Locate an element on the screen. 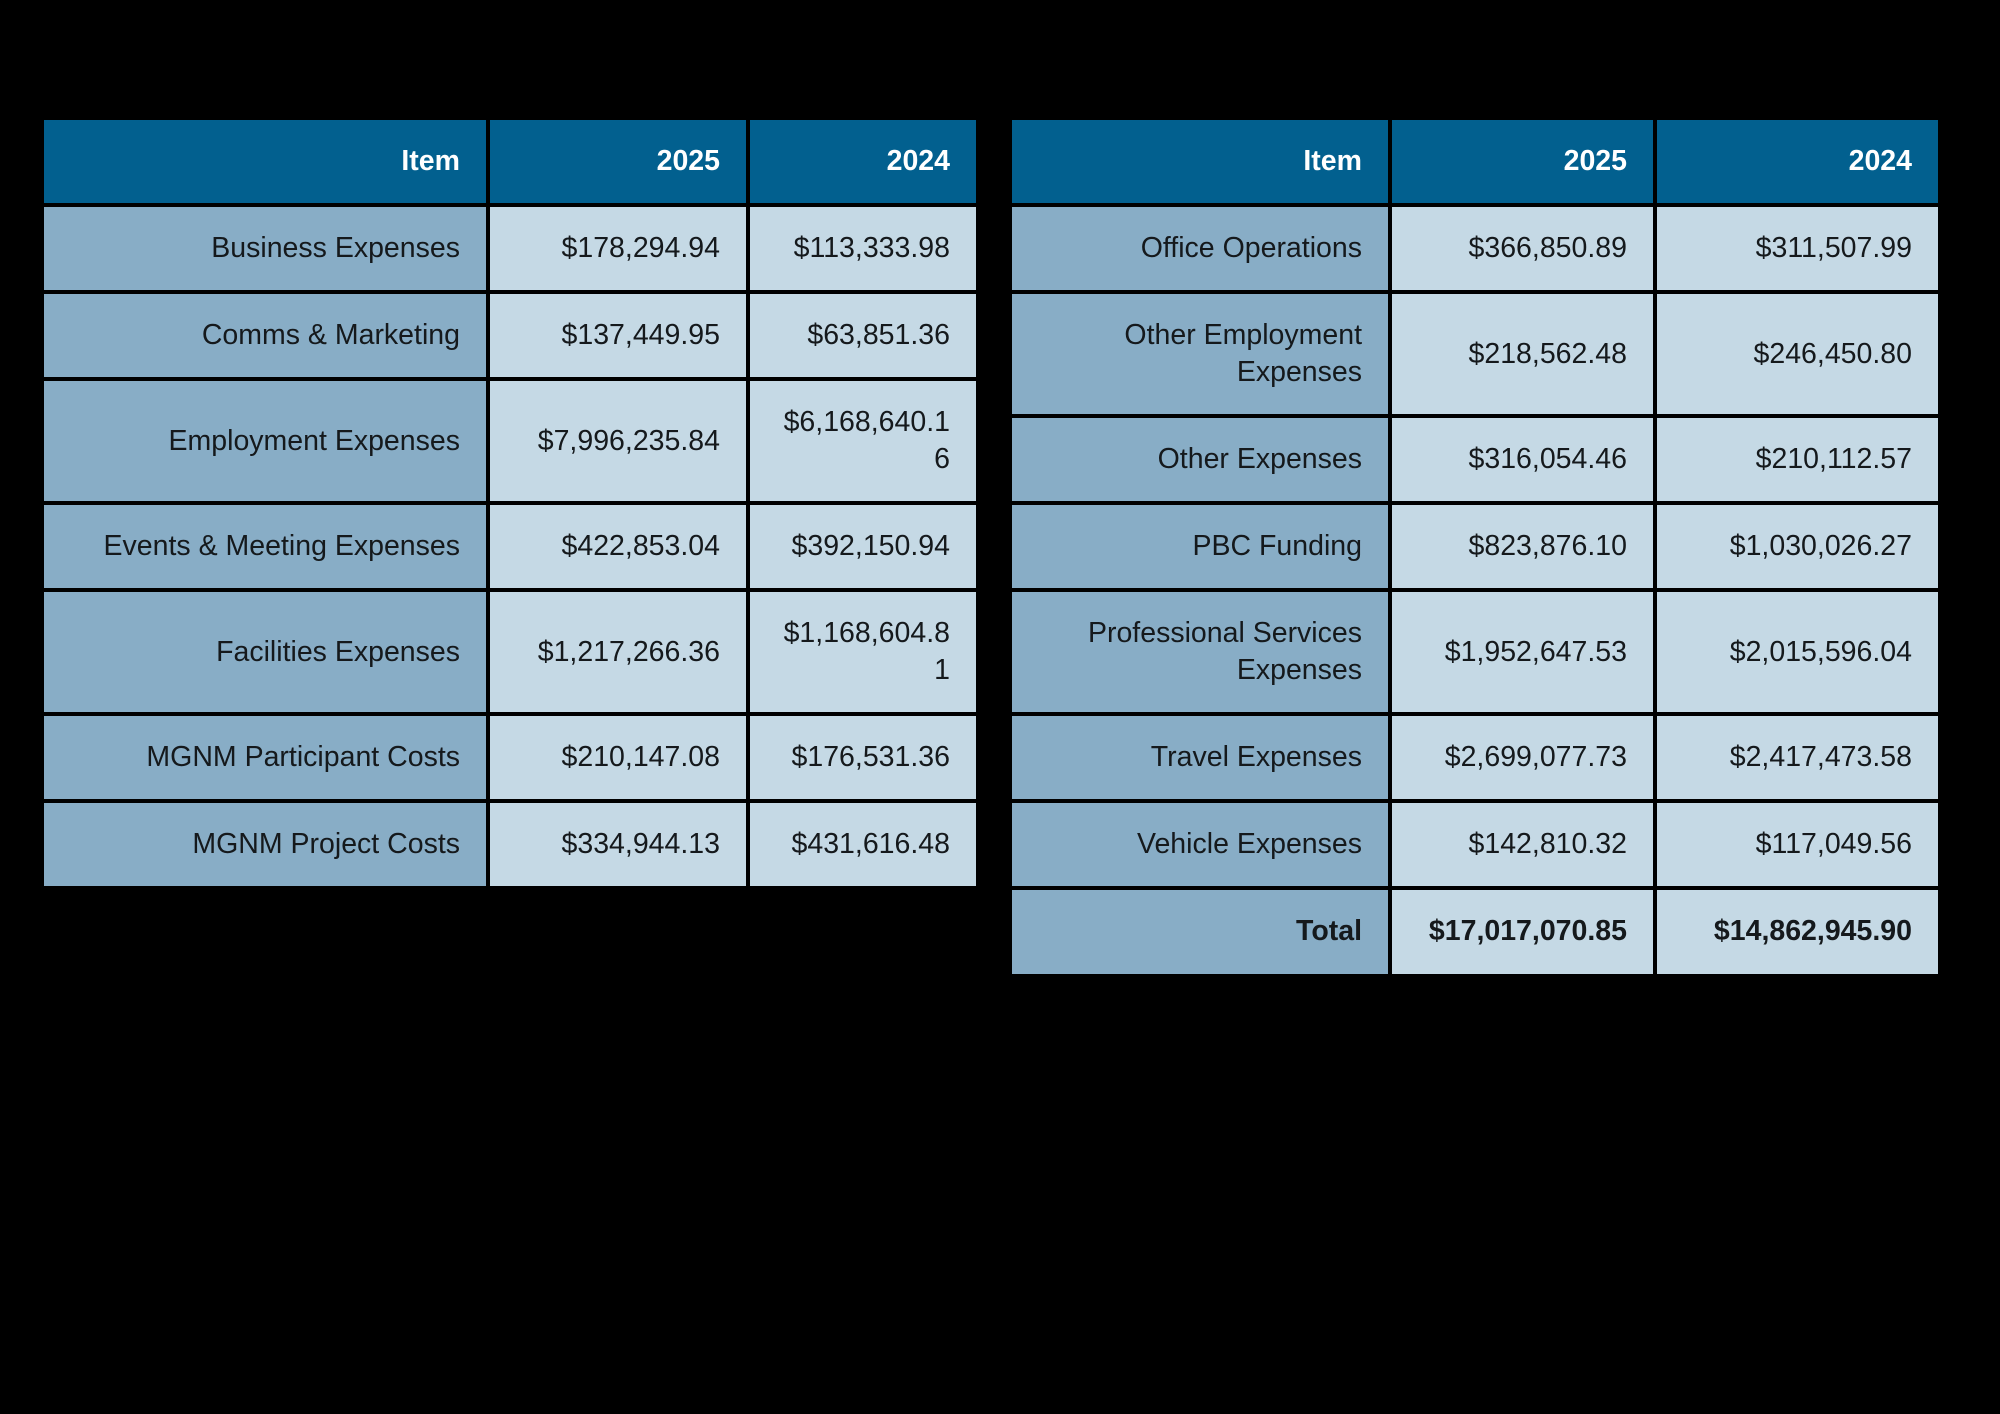 Image resolution: width=2000 pixels, height=1414 pixels. item-cell: MGNM Participant Costs is located at coordinates (265, 758).